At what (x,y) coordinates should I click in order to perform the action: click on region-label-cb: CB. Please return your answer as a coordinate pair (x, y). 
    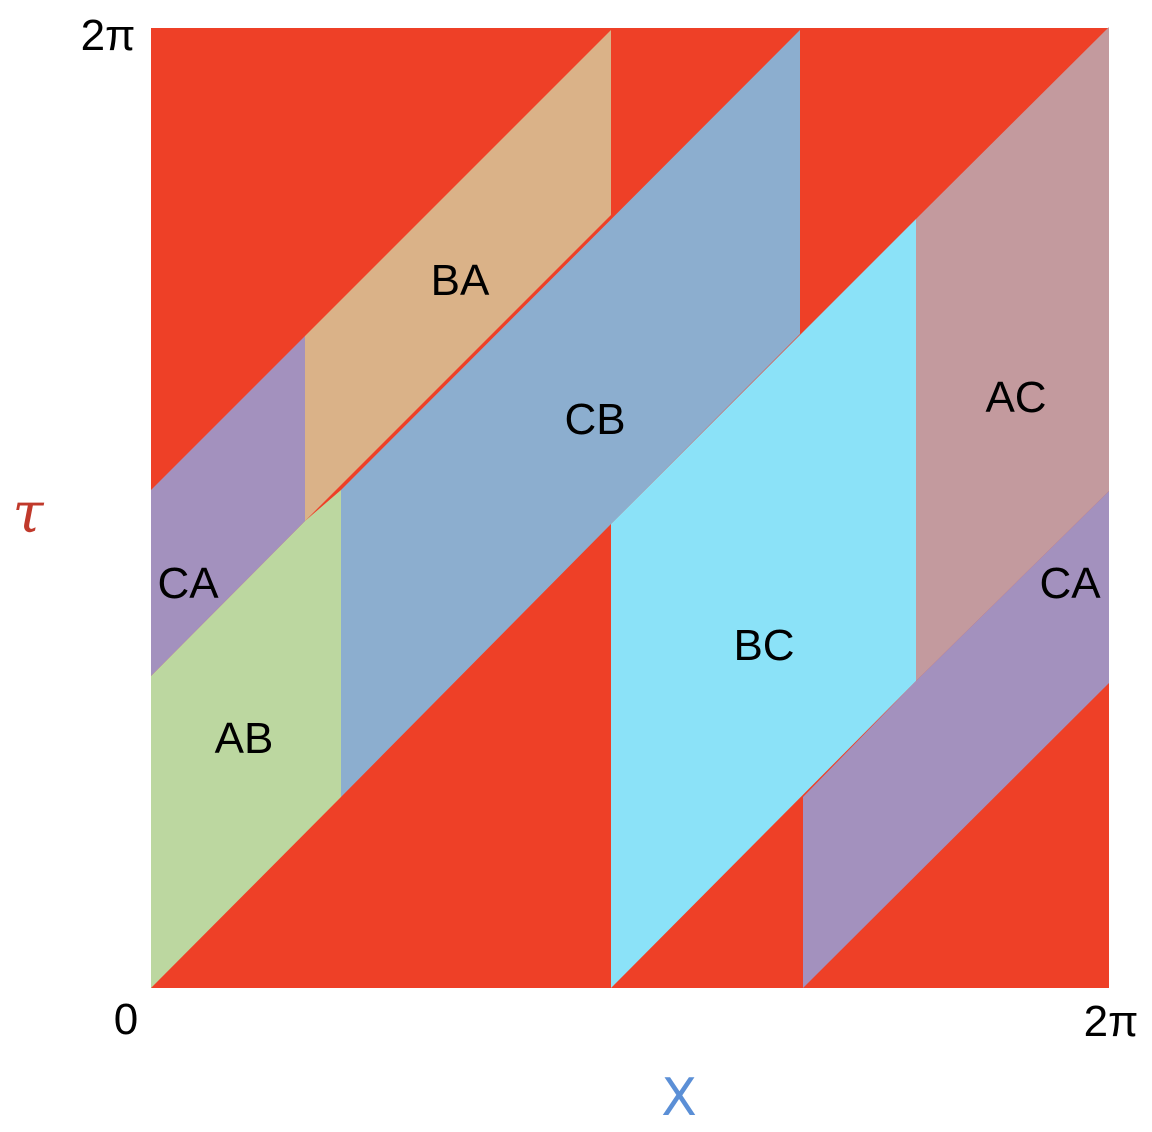
    Looking at the image, I should click on (594, 419).